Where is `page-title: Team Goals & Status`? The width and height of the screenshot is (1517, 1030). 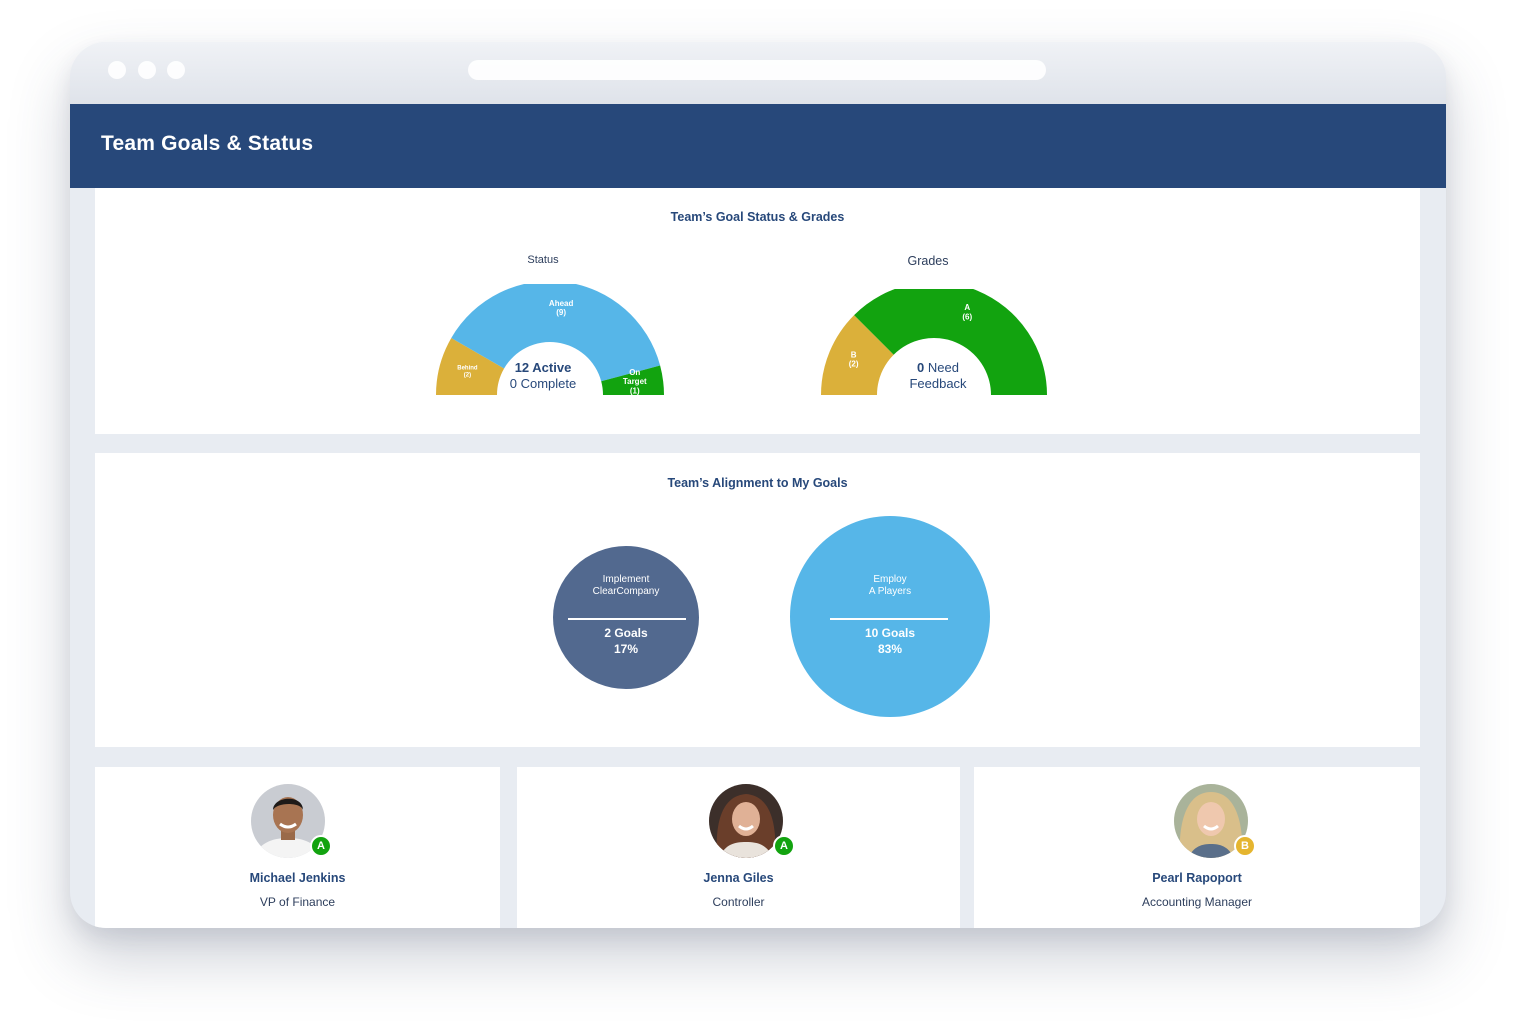
page-title: Team Goals & Status is located at coordinates (207, 143).